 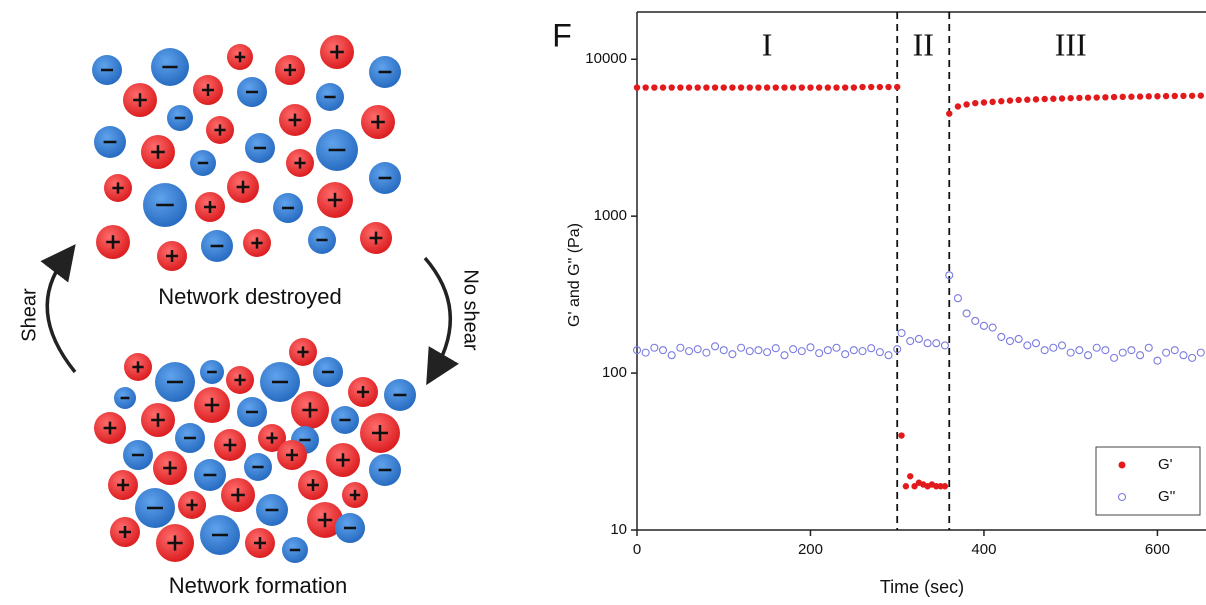 What do you see at coordinates (1167, 496) in the screenshot?
I see `legend-label: G''` at bounding box center [1167, 496].